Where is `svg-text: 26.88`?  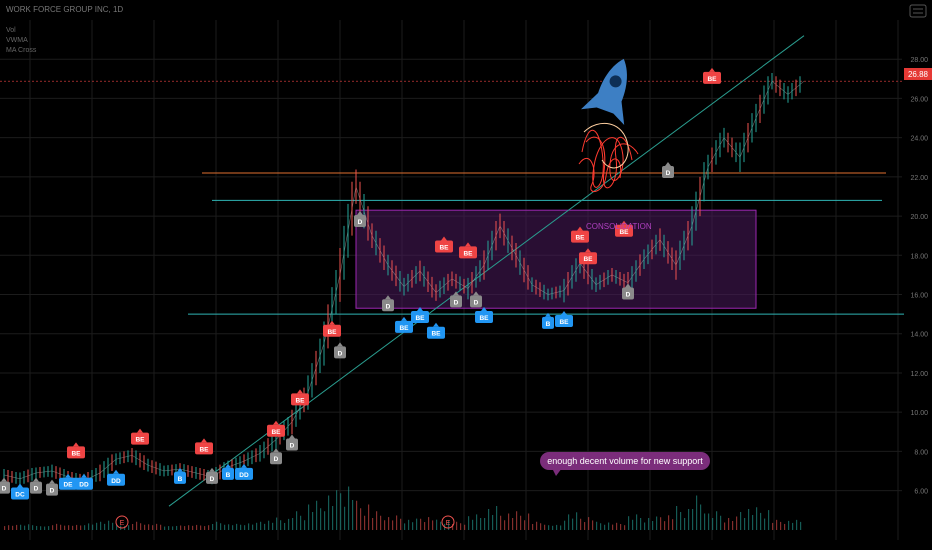
svg-text: 26.88 is located at coordinates (918, 74).